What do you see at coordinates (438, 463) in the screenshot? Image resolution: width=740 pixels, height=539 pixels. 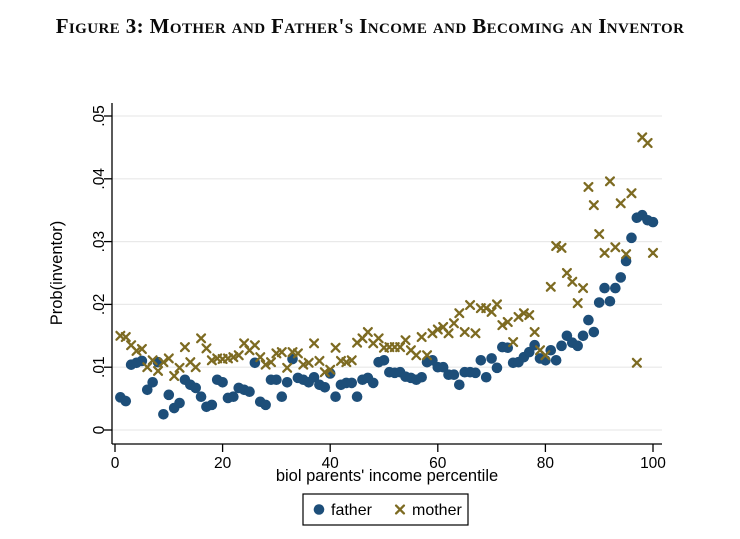 I see `x-tick-label: 60` at bounding box center [438, 463].